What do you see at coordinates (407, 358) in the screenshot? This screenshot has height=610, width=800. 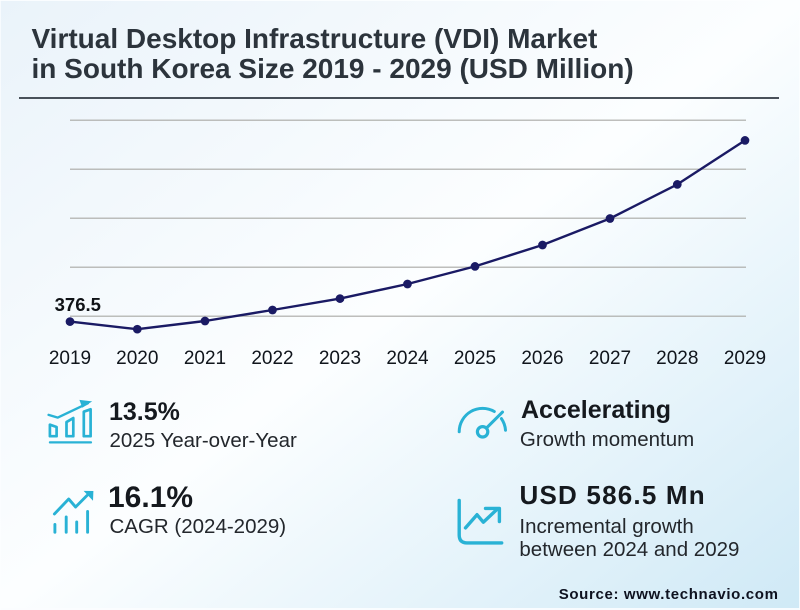 I see `svg-text: 2024` at bounding box center [407, 358].